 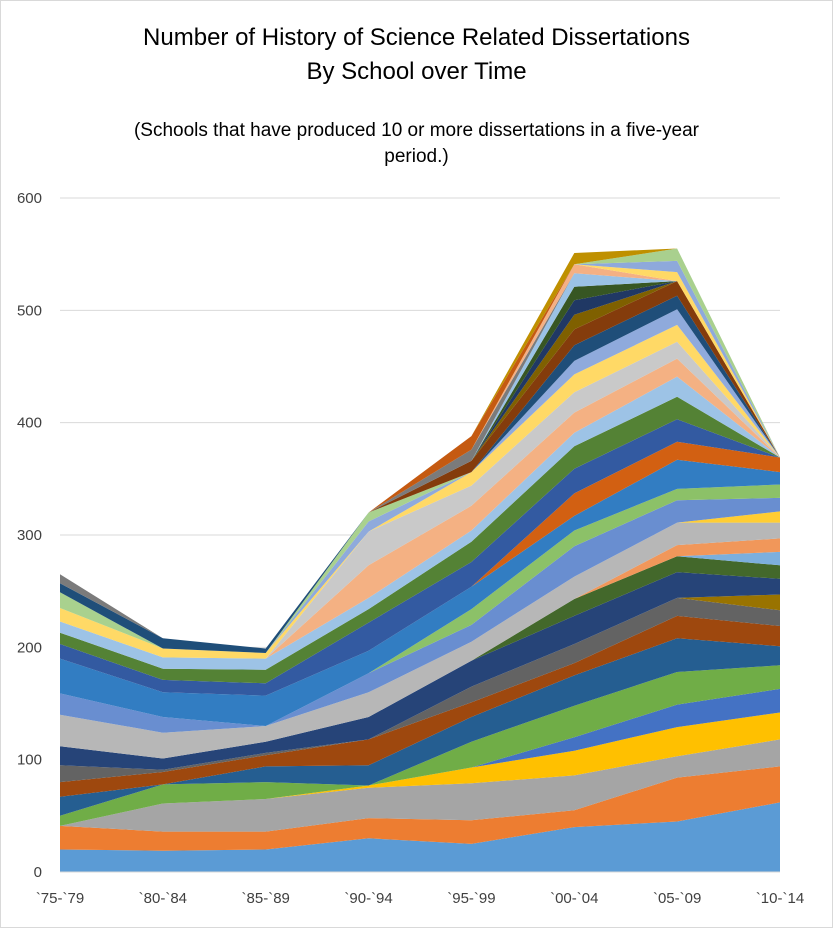 I want to click on y-tick-label: 200, so click(x=29, y=647).